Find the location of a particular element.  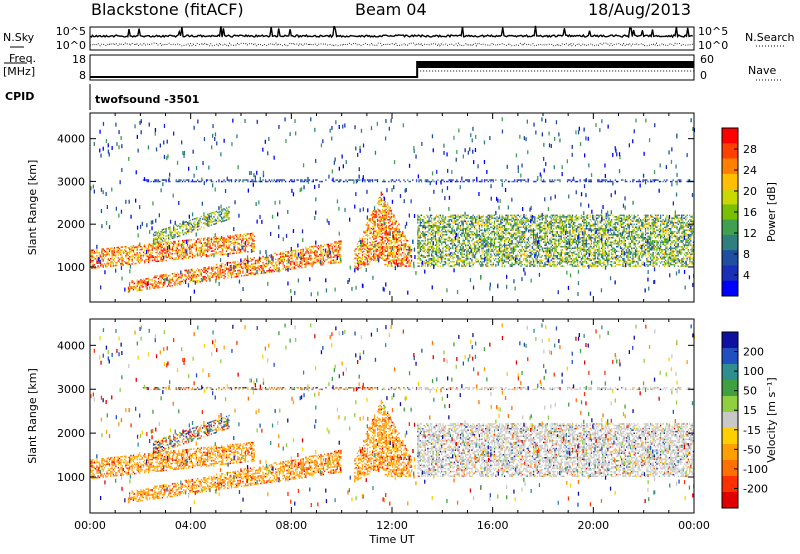

power-colorbar-tick-label-6: 4 is located at coordinates (746, 275).